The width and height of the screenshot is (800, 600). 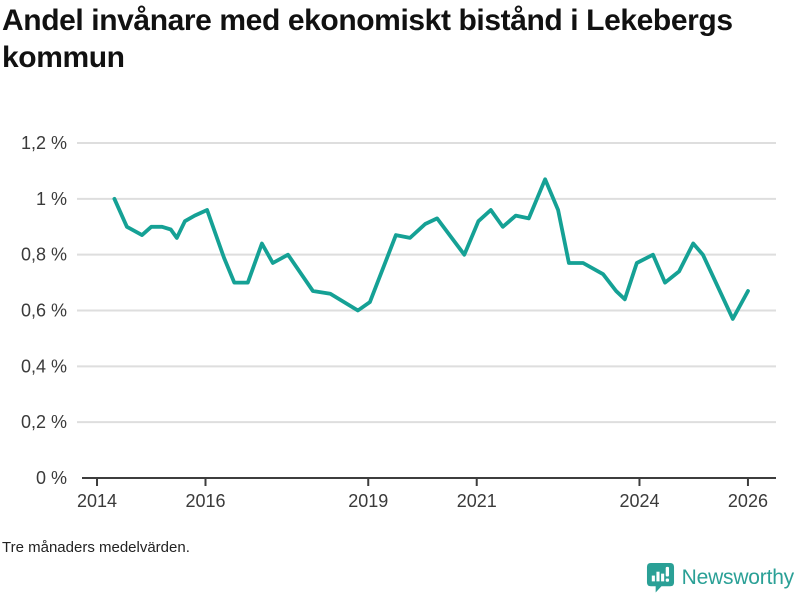 I want to click on x-tick-label: 2021, so click(x=477, y=501).